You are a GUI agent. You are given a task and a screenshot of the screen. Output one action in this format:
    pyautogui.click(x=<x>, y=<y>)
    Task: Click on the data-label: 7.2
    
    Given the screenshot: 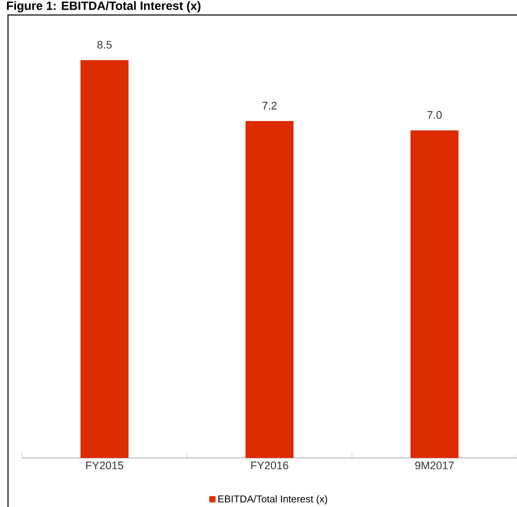 What is the action you would take?
    pyautogui.click(x=269, y=106)
    